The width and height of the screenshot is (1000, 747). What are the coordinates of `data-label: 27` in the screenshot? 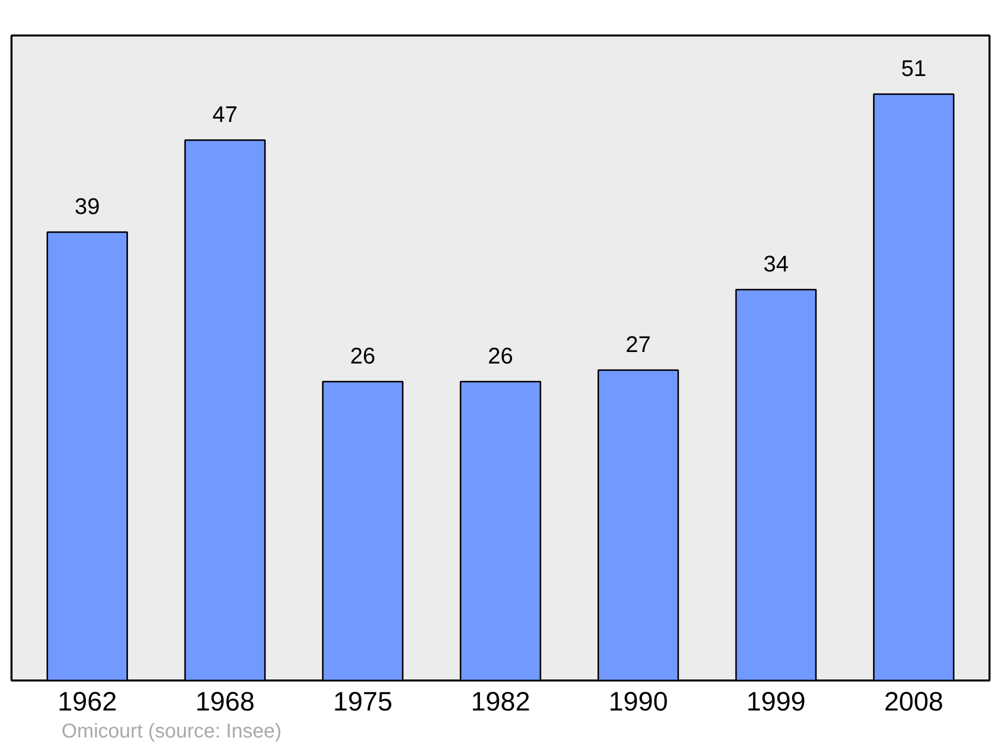 It's located at (638, 344).